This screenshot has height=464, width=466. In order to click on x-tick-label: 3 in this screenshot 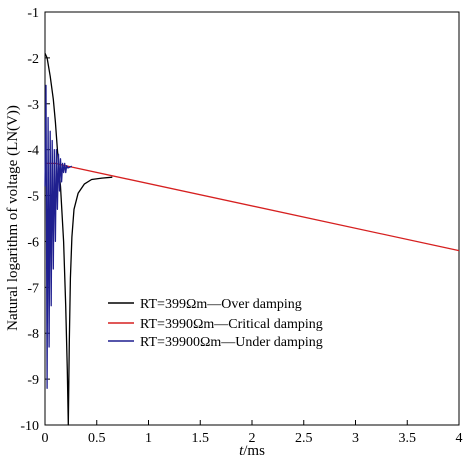, I will do `click(355, 438)`.